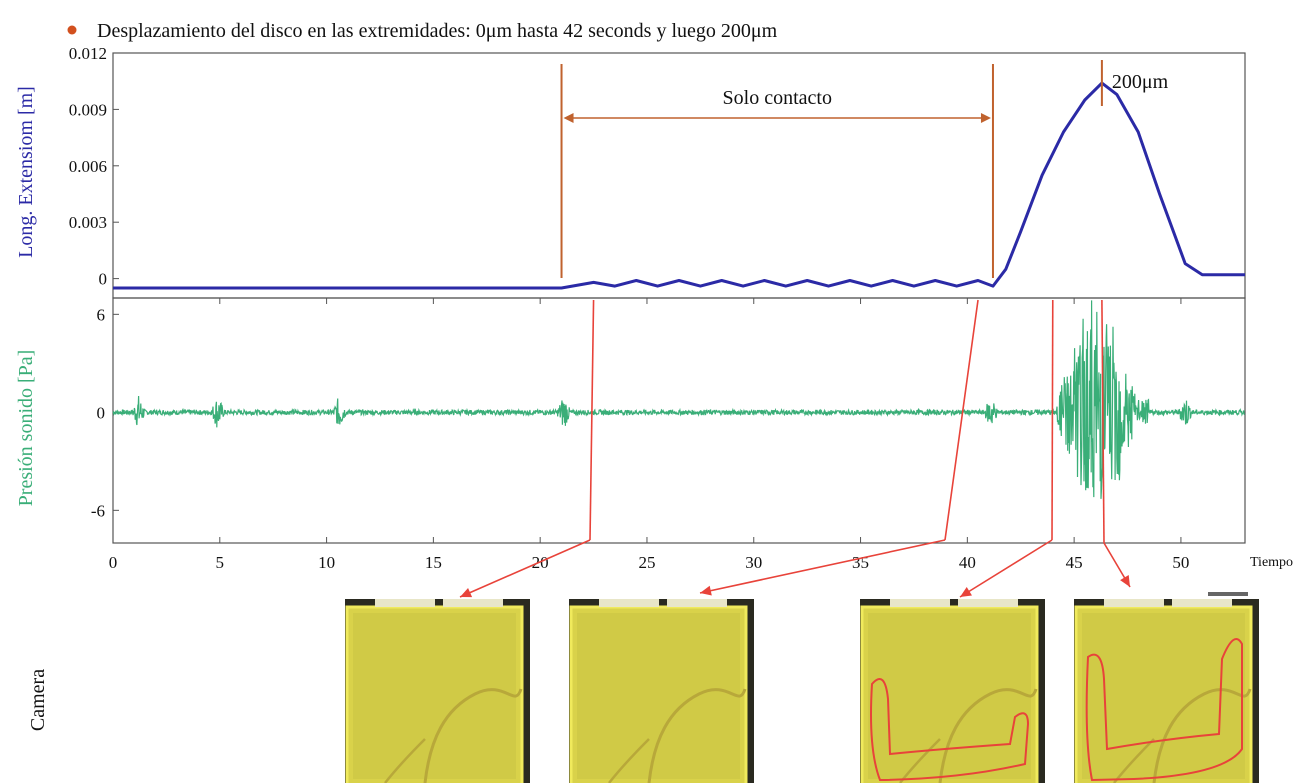 The image size is (1296, 783). What do you see at coordinates (1273, 562) in the screenshot?
I see `pressure-xlabel: Tiempo [s` at bounding box center [1273, 562].